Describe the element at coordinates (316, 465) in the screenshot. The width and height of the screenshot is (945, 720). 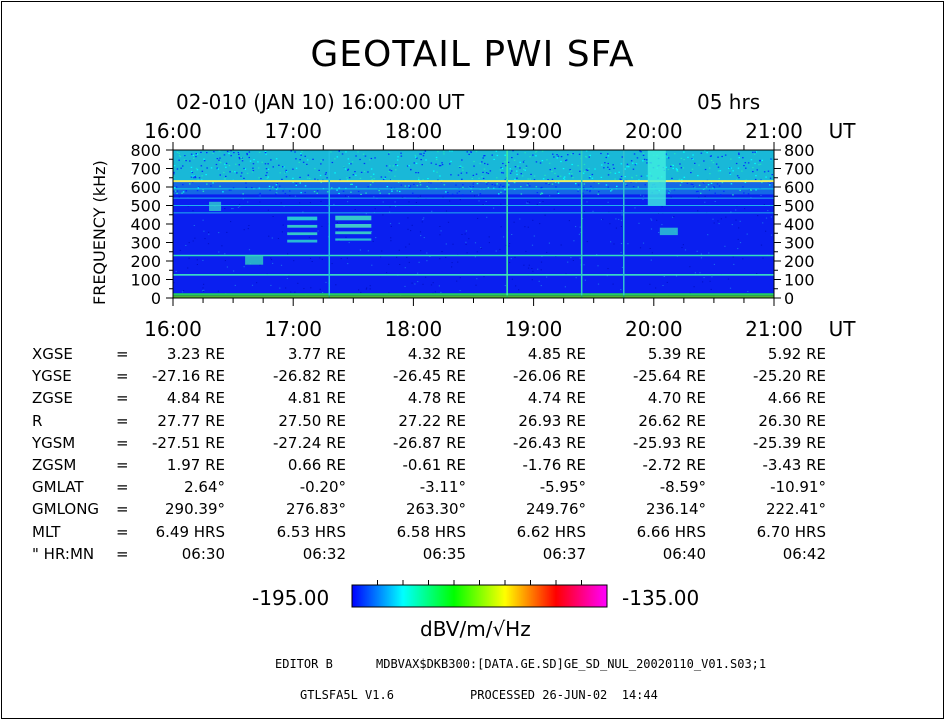
I see `orbit-value: 0.66 RE` at that location.